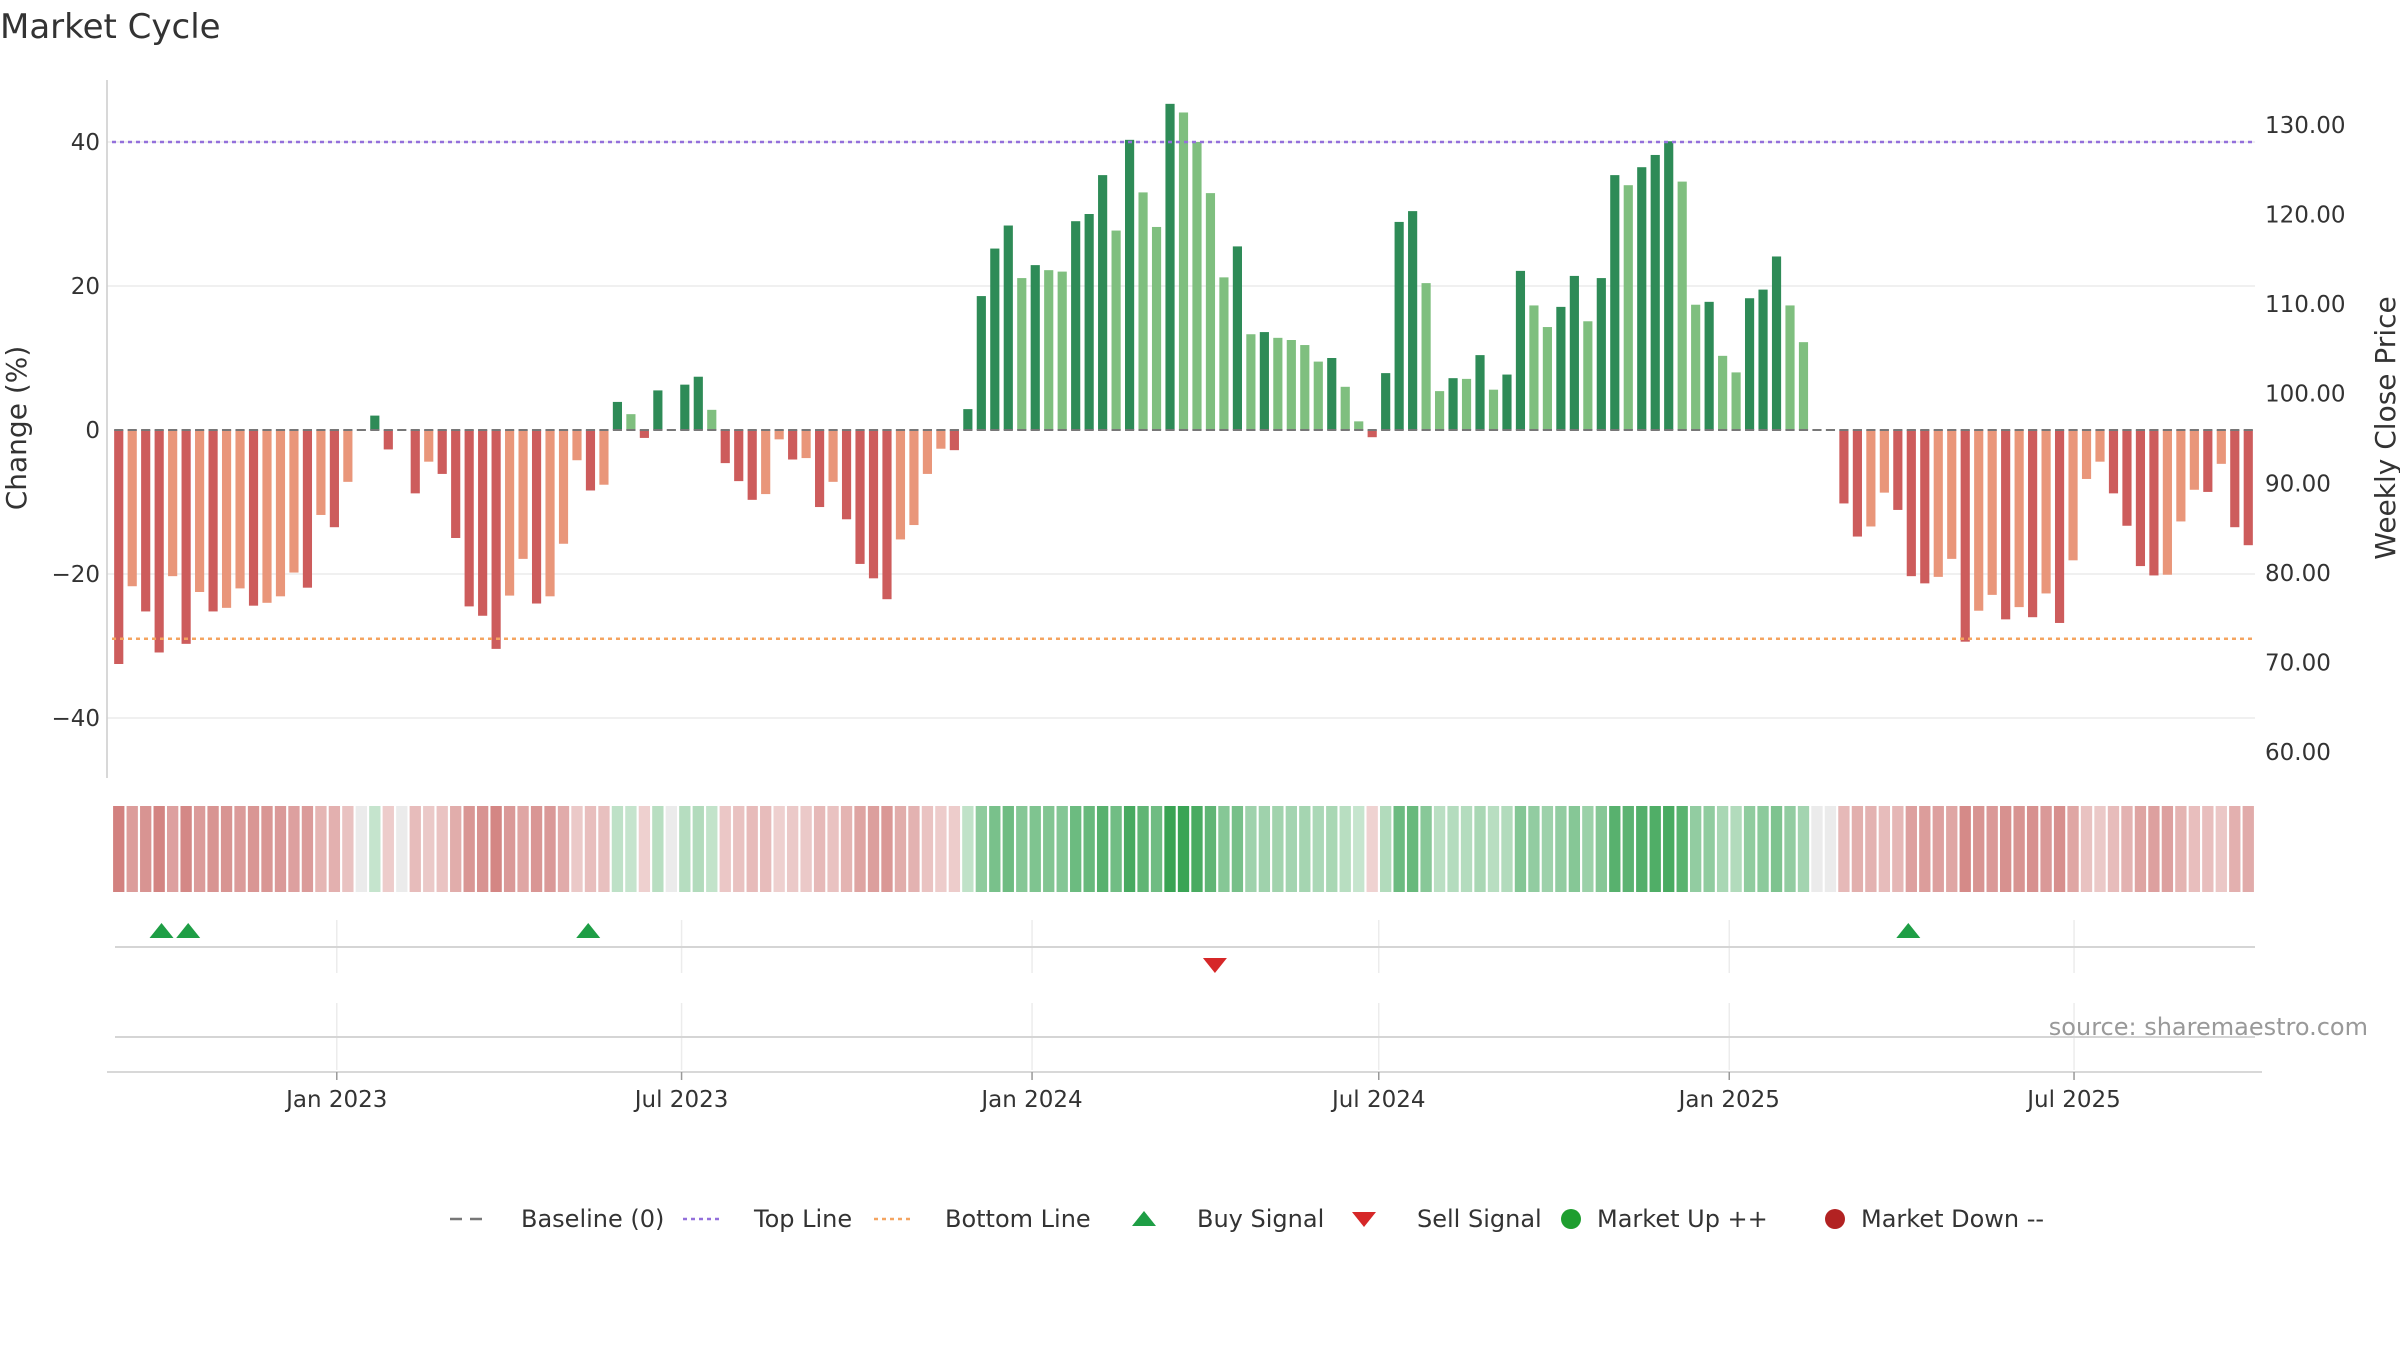  What do you see at coordinates (2305, 305) in the screenshot?
I see `y2-tick-label: 110.00` at bounding box center [2305, 305].